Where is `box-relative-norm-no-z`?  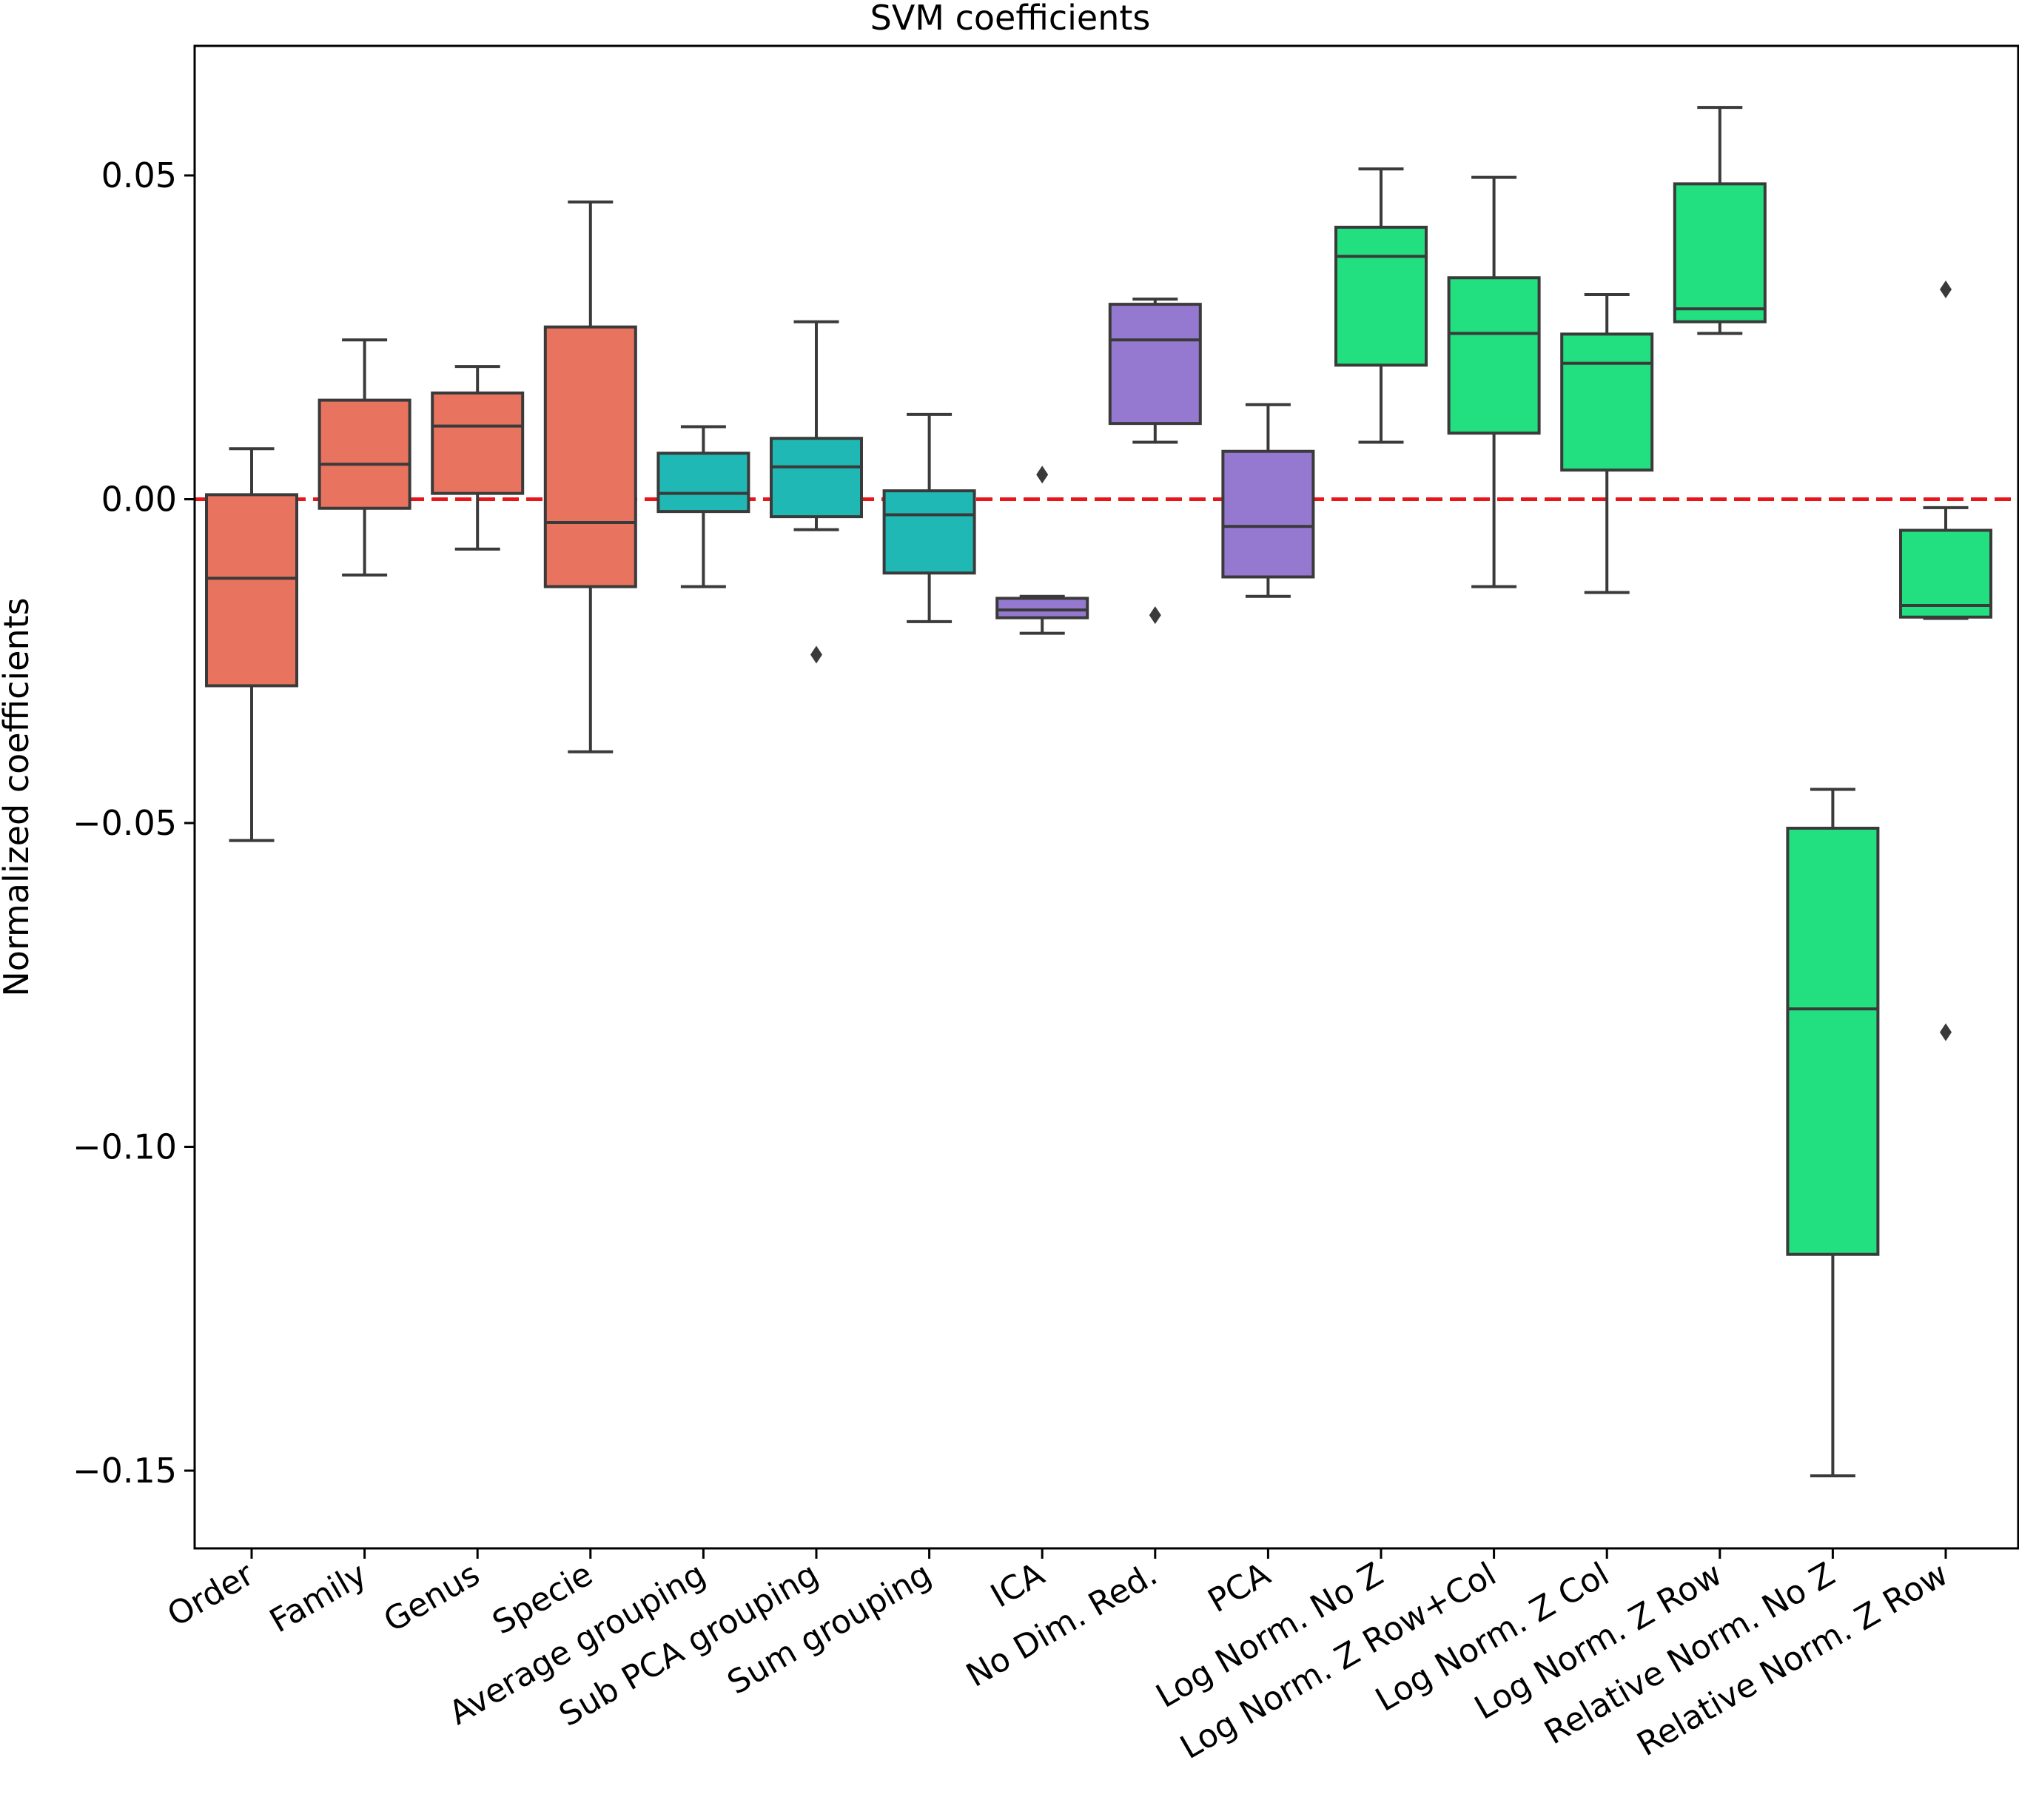 box-relative-norm-no-z is located at coordinates (1833, 1132).